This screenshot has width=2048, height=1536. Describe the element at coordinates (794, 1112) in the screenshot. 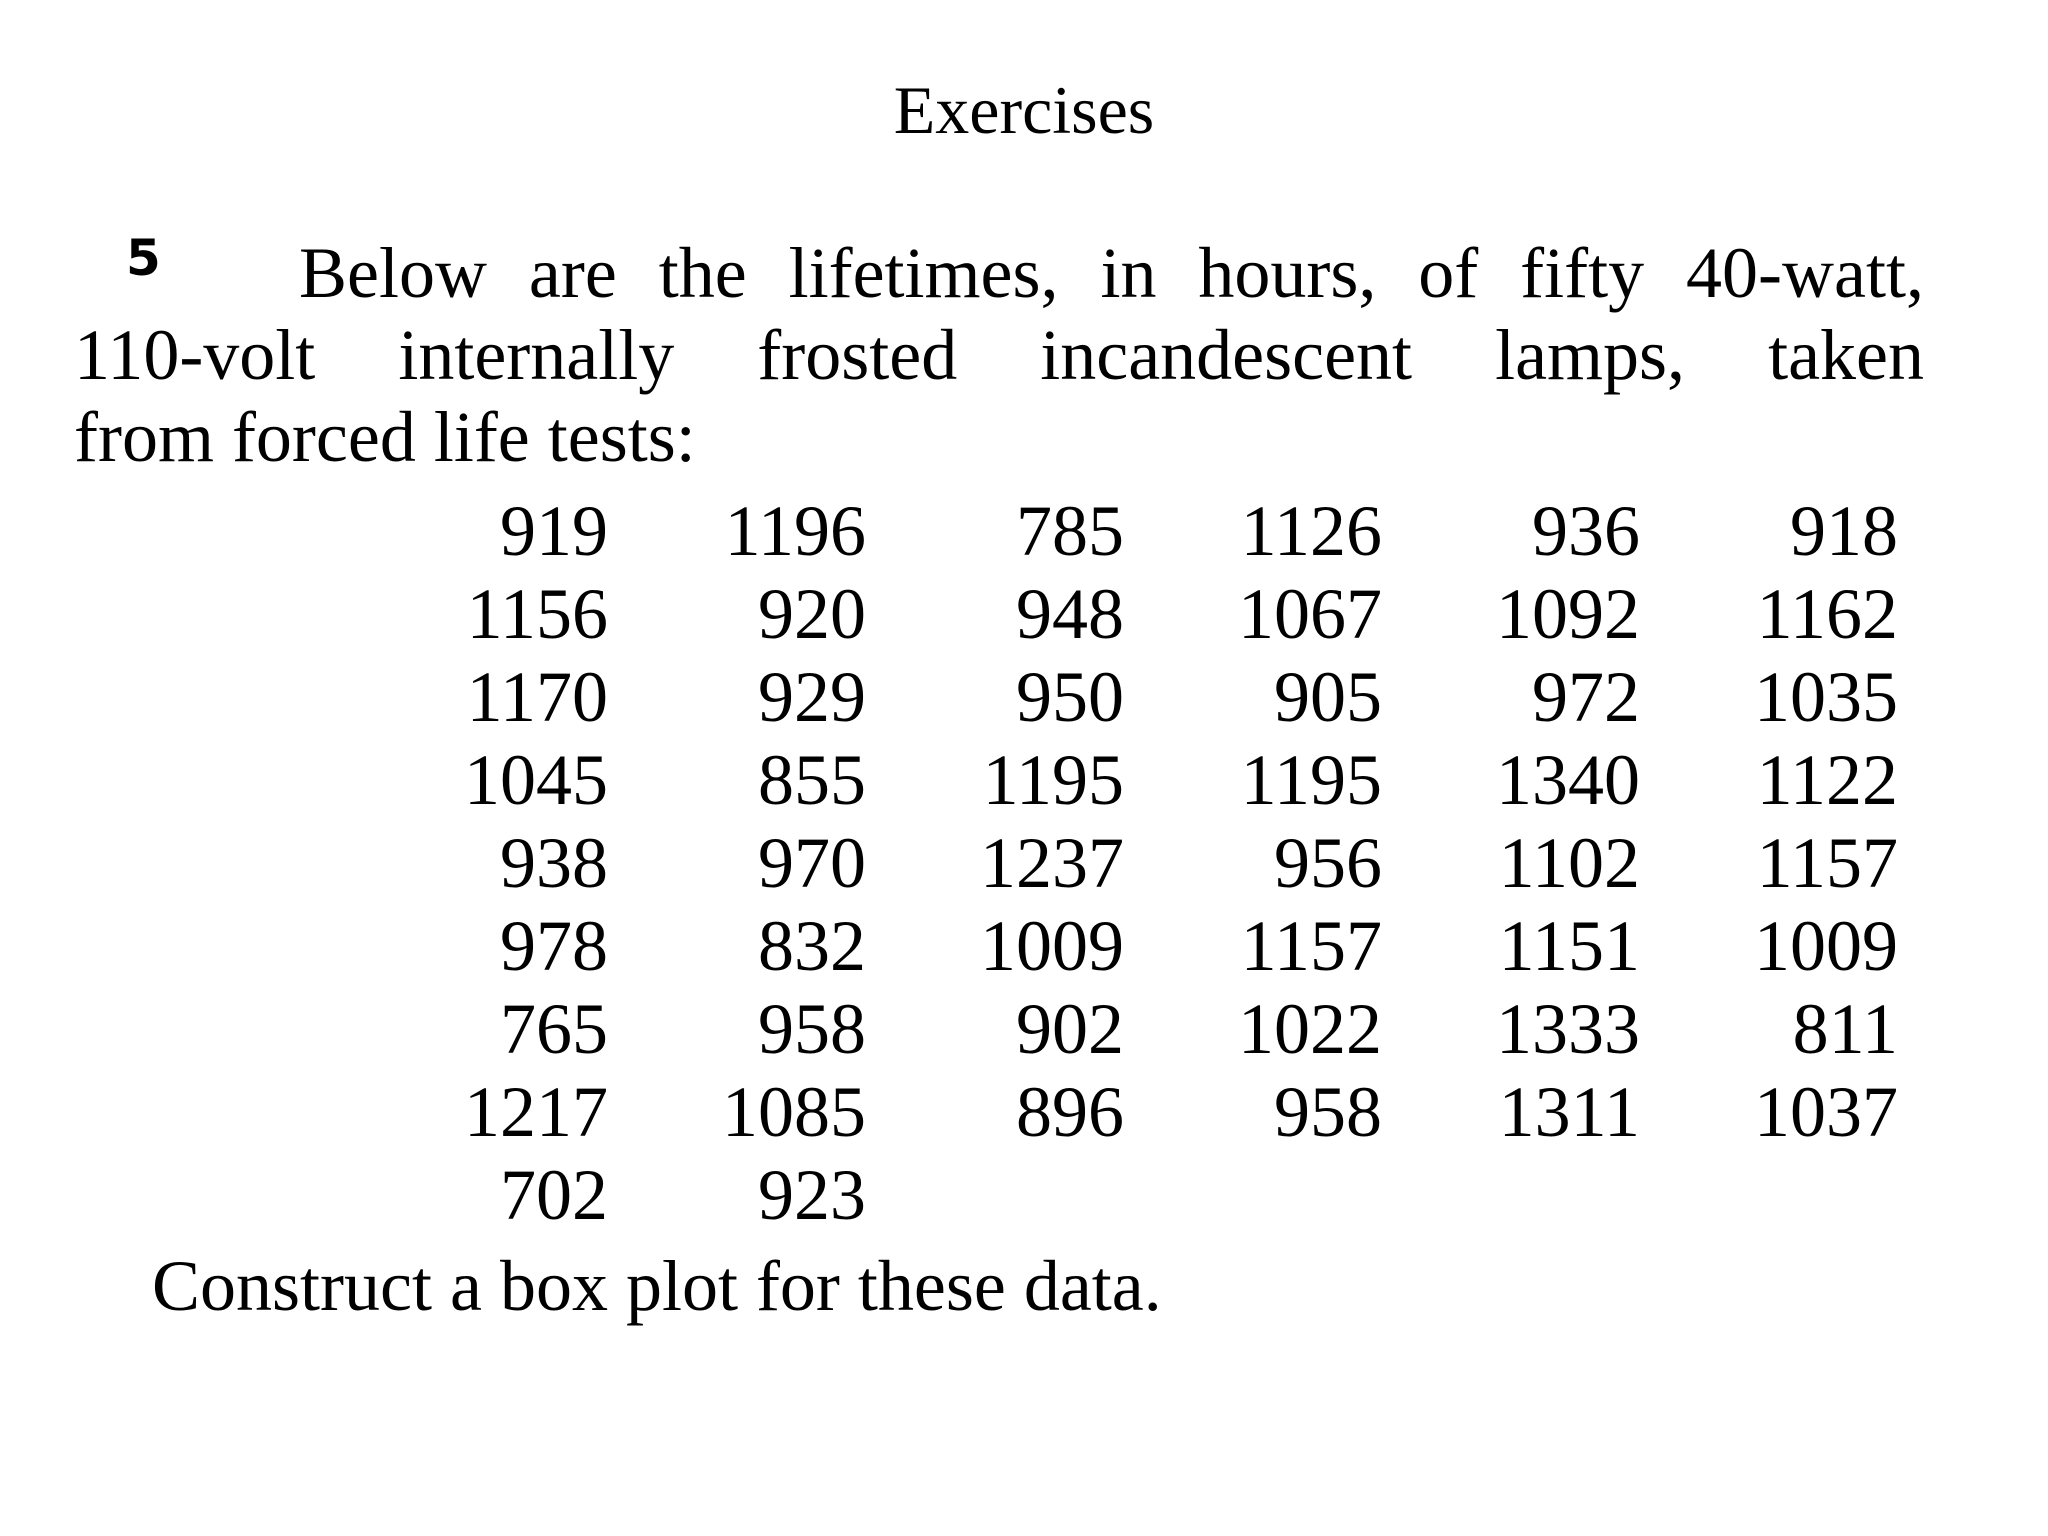

I see `table-cell: 1085` at that location.